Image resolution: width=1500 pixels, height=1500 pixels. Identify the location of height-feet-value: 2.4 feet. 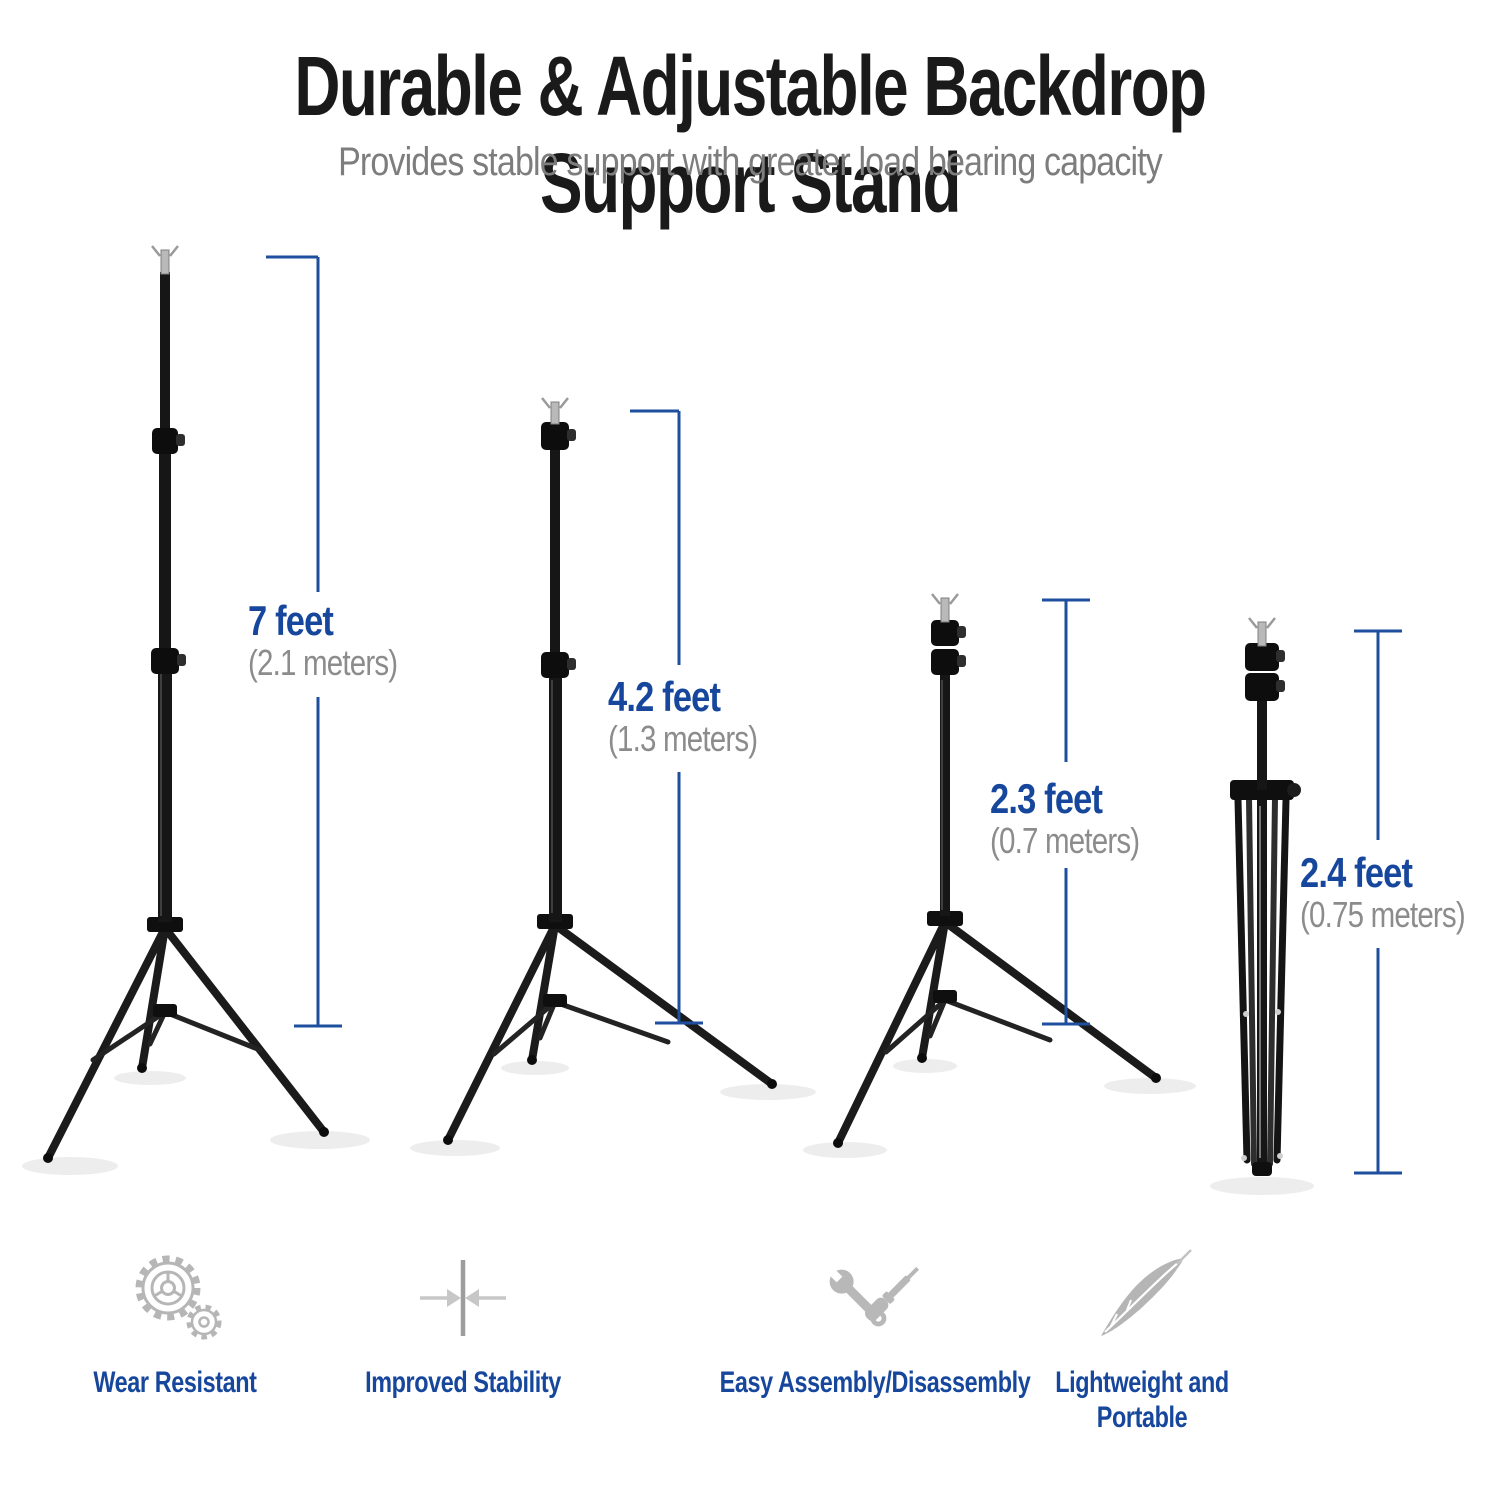
(1356, 872).